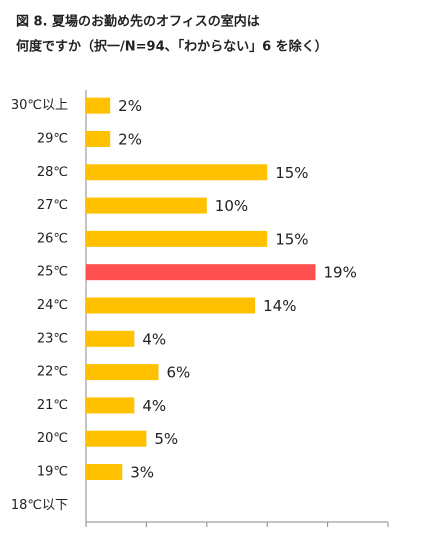 This screenshot has width=425, height=549. Describe the element at coordinates (39, 505) in the screenshot. I see `y-tick-label: 18℃以下` at that location.